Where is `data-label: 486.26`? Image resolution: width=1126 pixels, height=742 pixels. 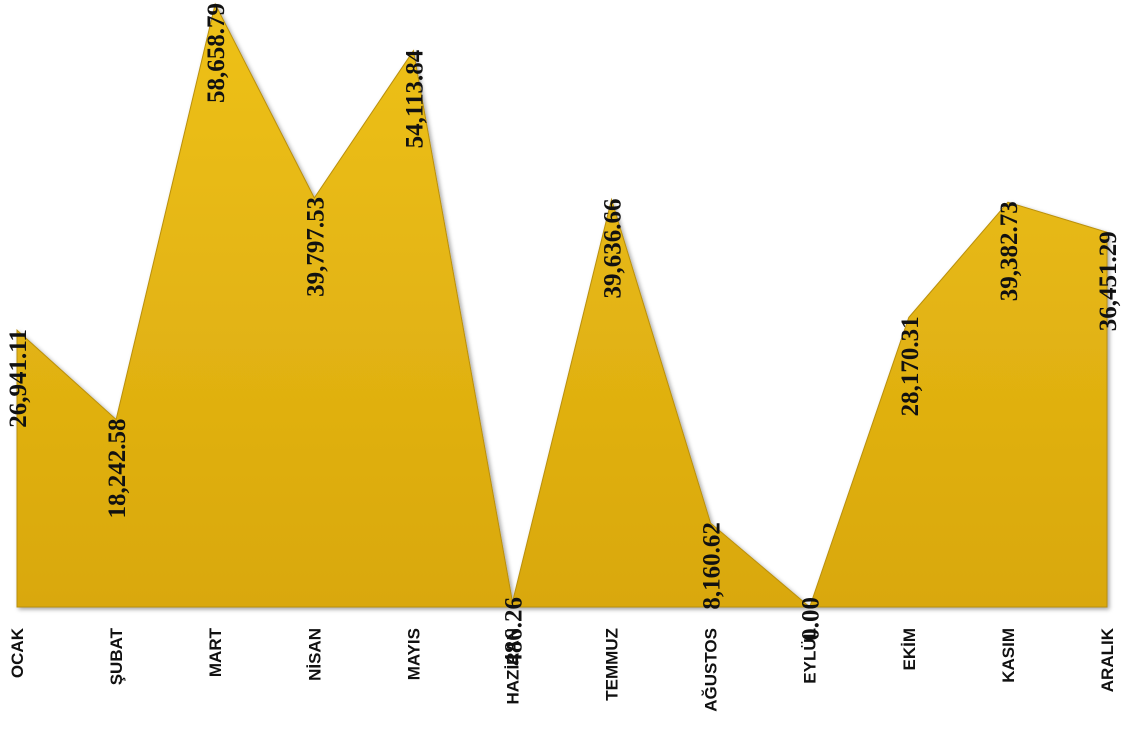 data-label: 486.26 is located at coordinates (514, 631).